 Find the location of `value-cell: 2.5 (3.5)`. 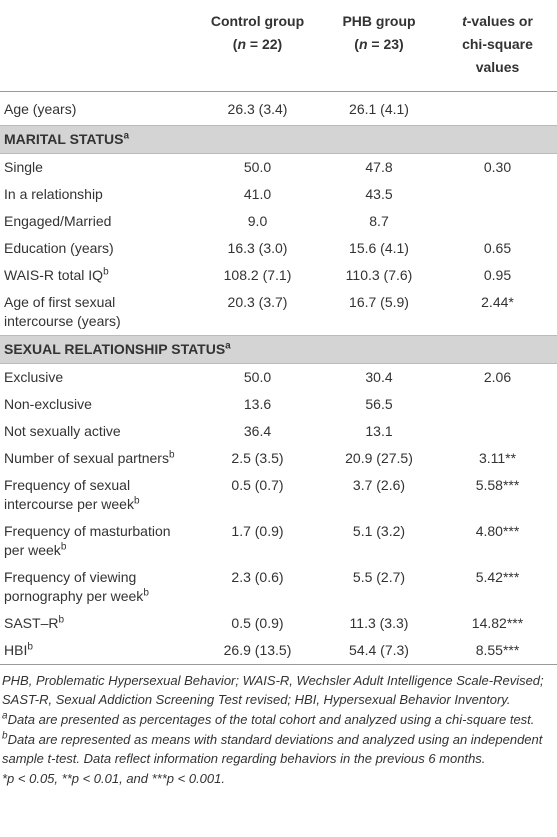

value-cell: 2.5 (3.5) is located at coordinates (257, 458).